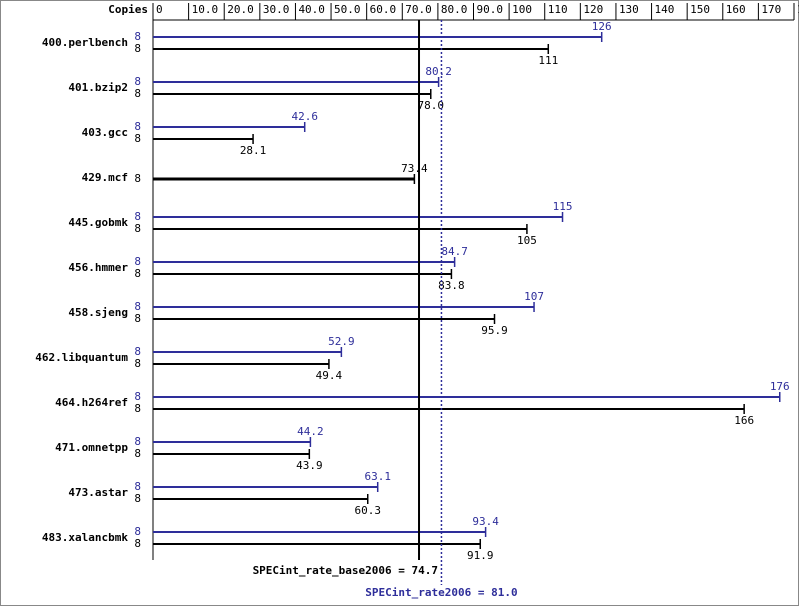 The height and width of the screenshot is (606, 799). What do you see at coordinates (91, 402) in the screenshot?
I see `category-label: 464.h264ref` at bounding box center [91, 402].